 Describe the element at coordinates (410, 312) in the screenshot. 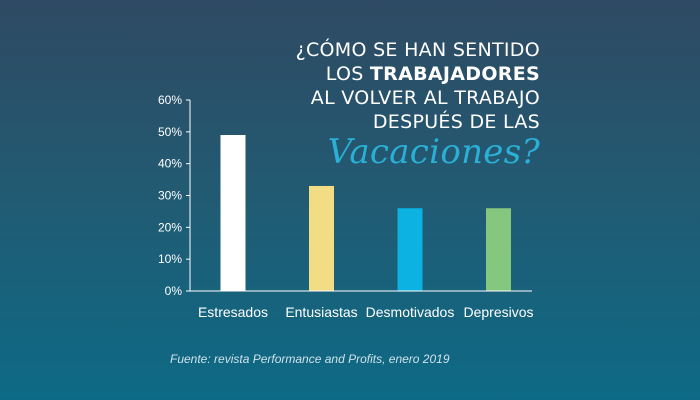

I see `x-category-label: Desmotivados` at that location.